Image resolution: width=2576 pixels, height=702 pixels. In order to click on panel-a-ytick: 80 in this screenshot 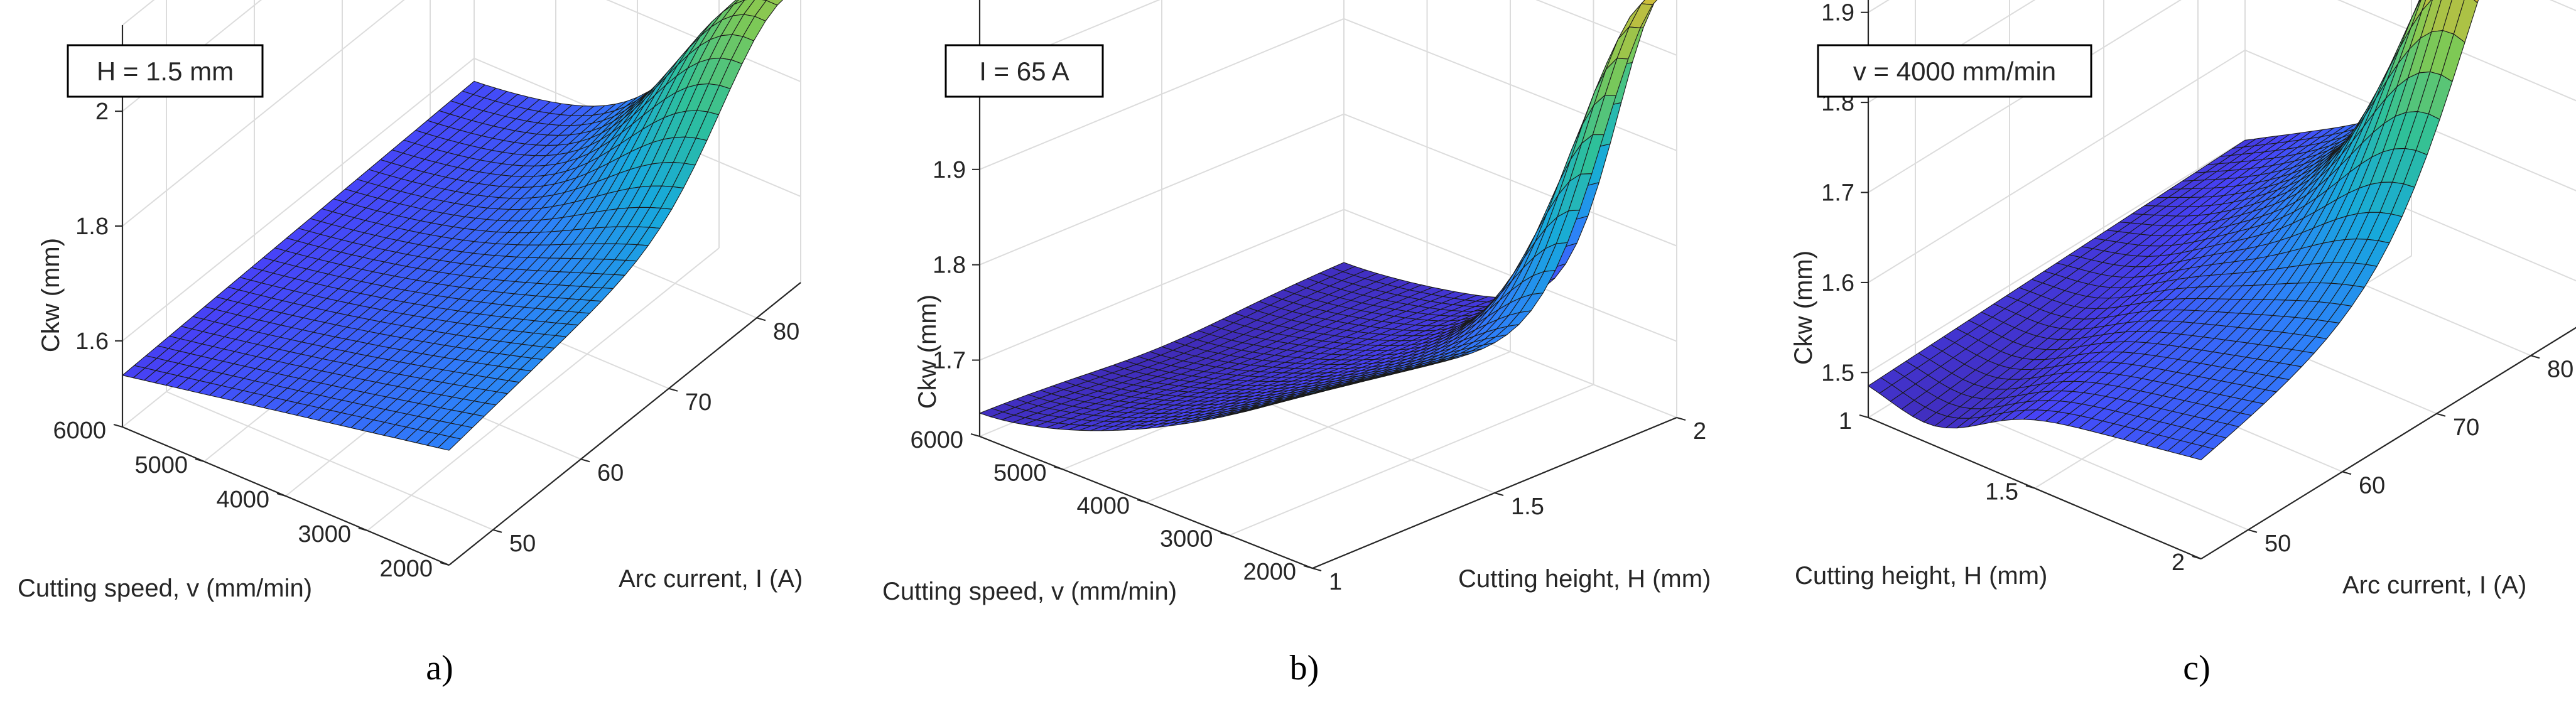, I will do `click(786, 331)`.